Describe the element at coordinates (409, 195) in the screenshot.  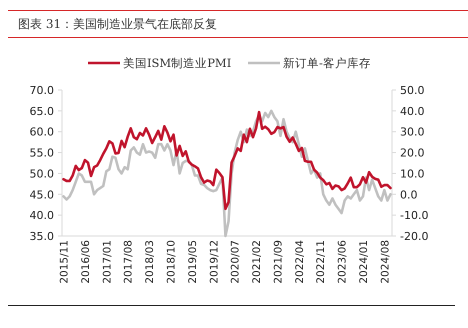
I see `y2-tick-label: 0.0` at that location.